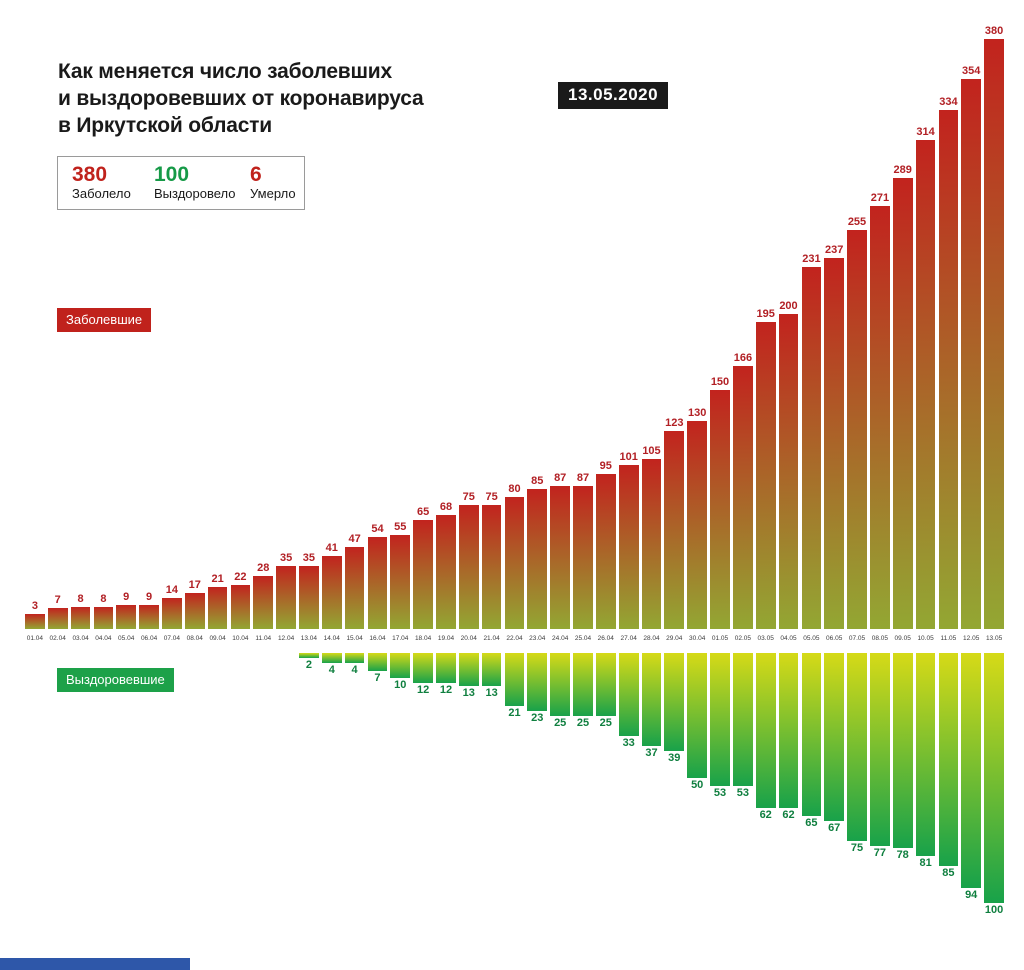  Describe the element at coordinates (925, 132) in the screenshot. I see `value-label-infected: 314` at that location.